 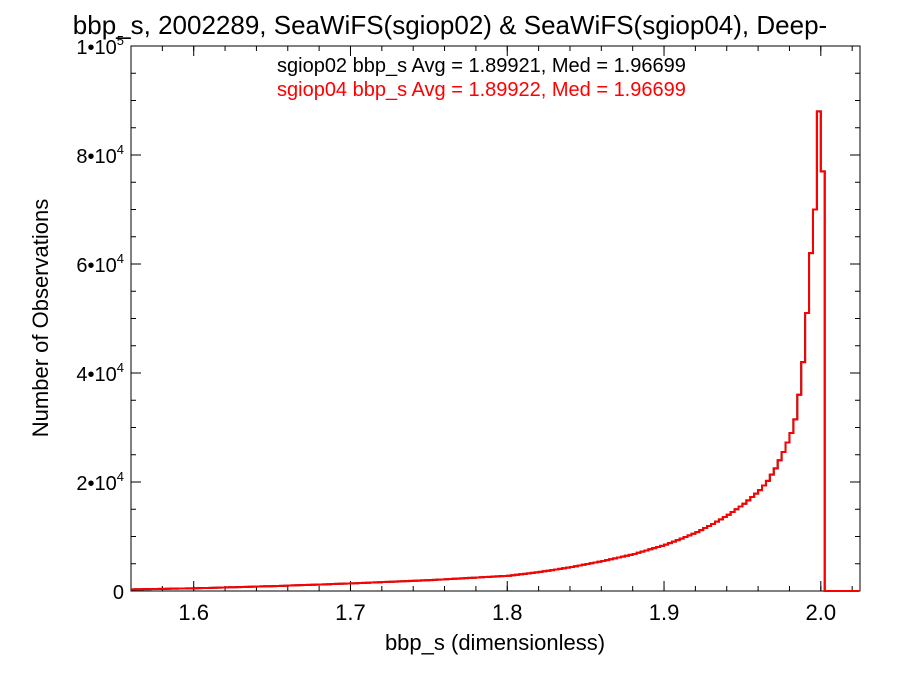 I want to click on x-tick-label: 1.6, so click(x=193, y=612).